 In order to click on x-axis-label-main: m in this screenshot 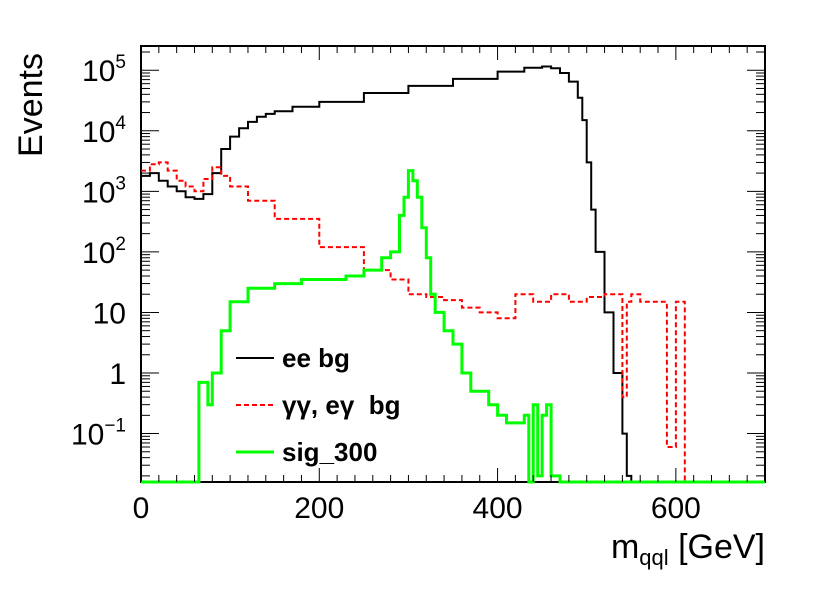, I will do `click(625, 547)`.